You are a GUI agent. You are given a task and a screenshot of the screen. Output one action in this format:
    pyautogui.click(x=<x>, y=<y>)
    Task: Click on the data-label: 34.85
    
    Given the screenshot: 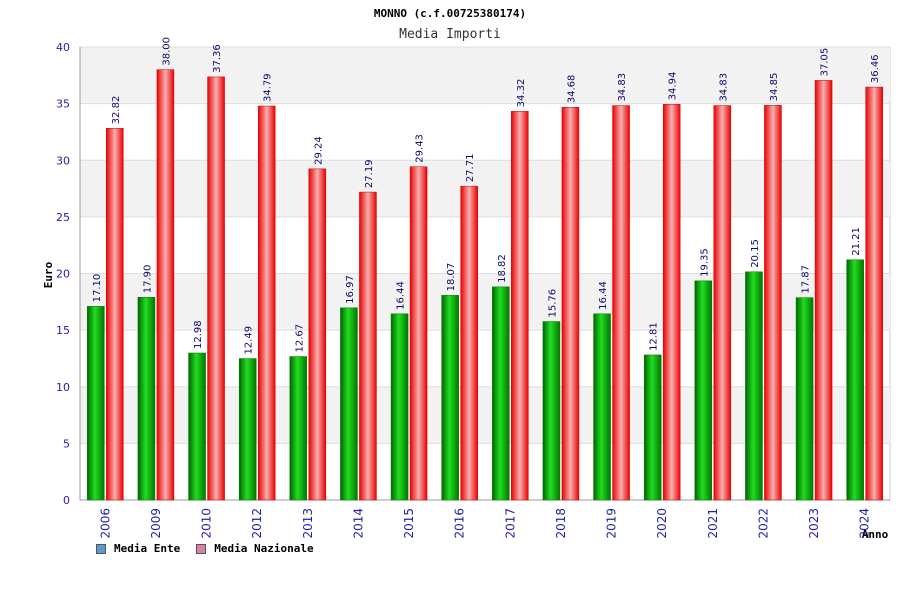 What is the action you would take?
    pyautogui.click(x=774, y=87)
    